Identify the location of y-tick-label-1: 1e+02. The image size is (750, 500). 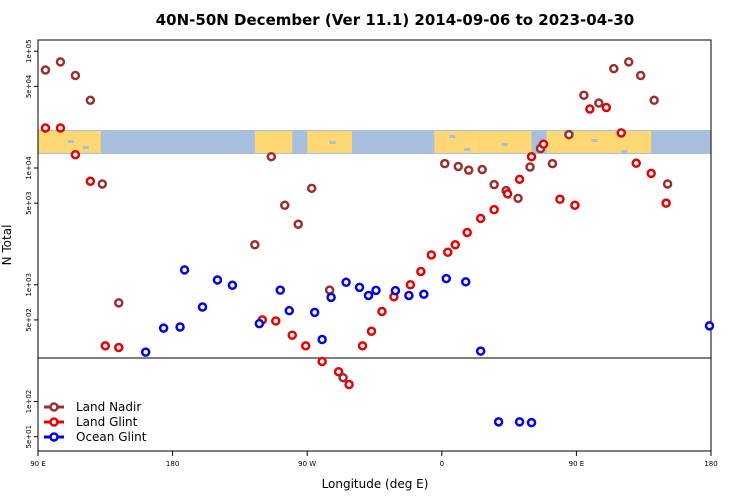
(29, 402).